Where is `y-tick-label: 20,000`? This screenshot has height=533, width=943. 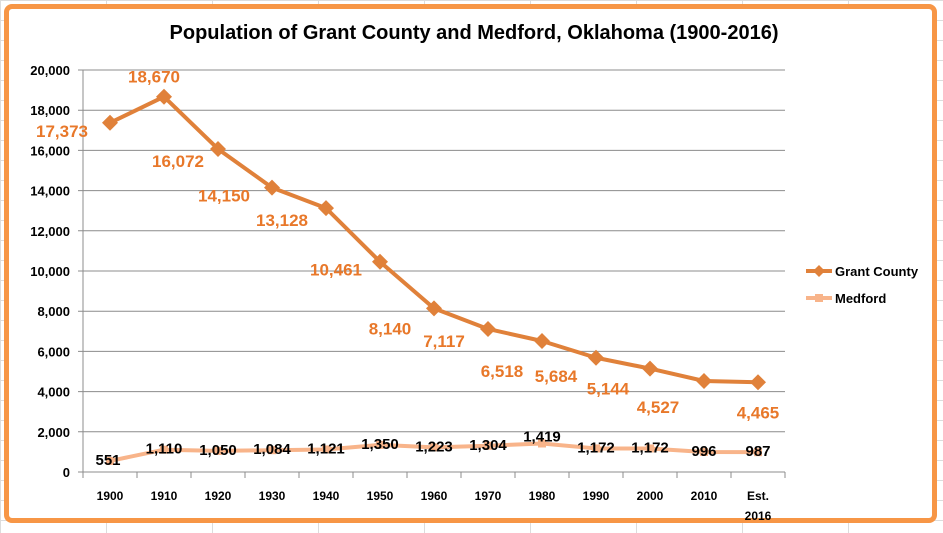
y-tick-label: 20,000 is located at coordinates (50, 70).